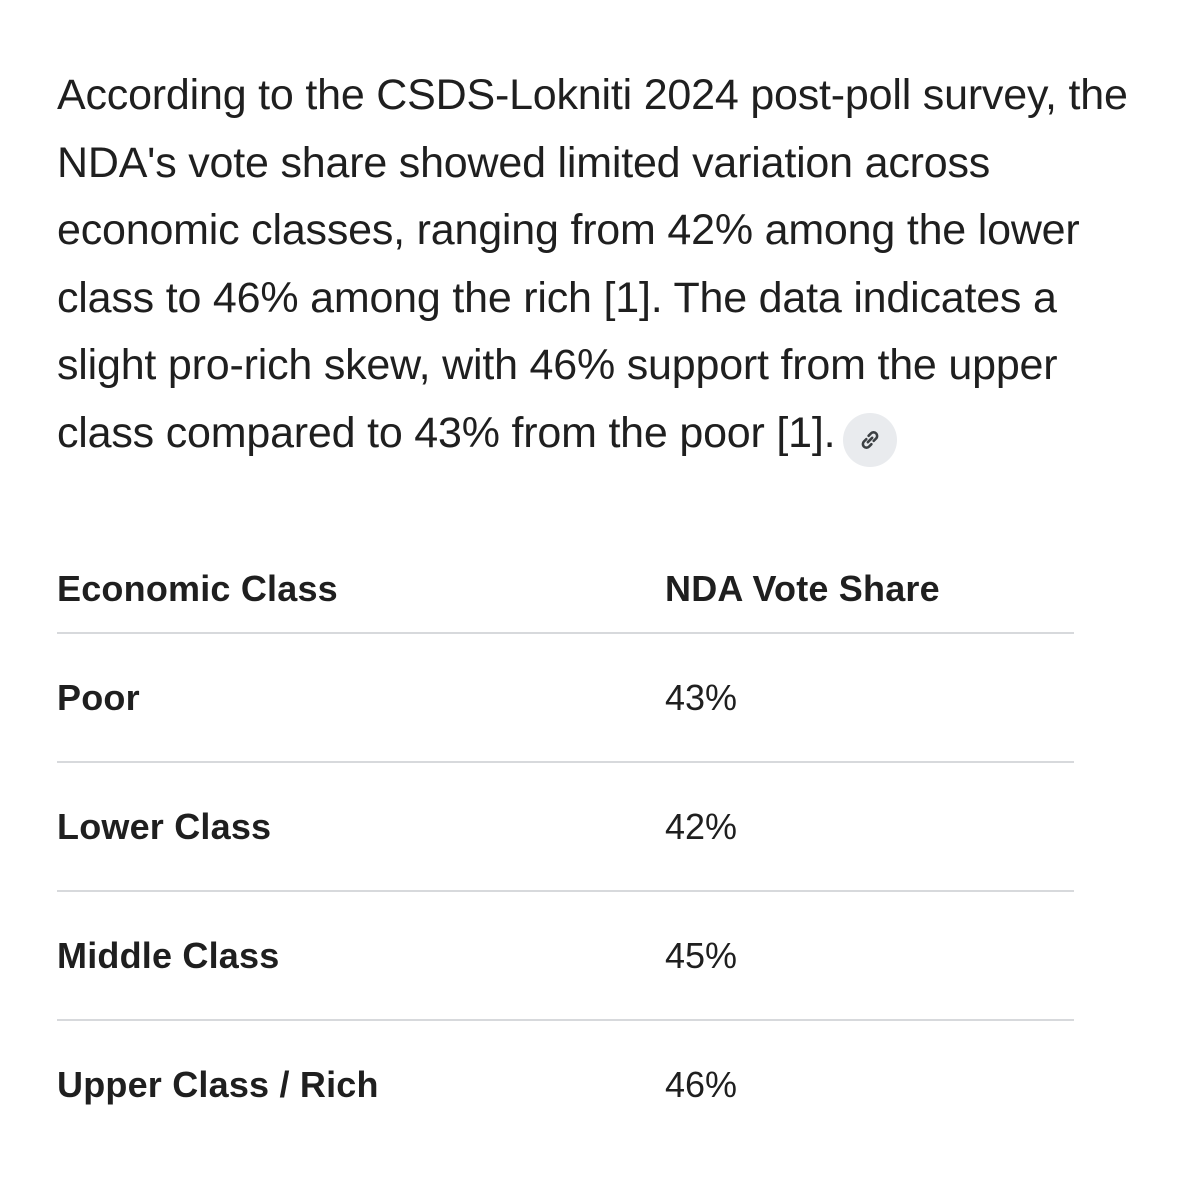  I want to click on source-link-button, so click(870, 439).